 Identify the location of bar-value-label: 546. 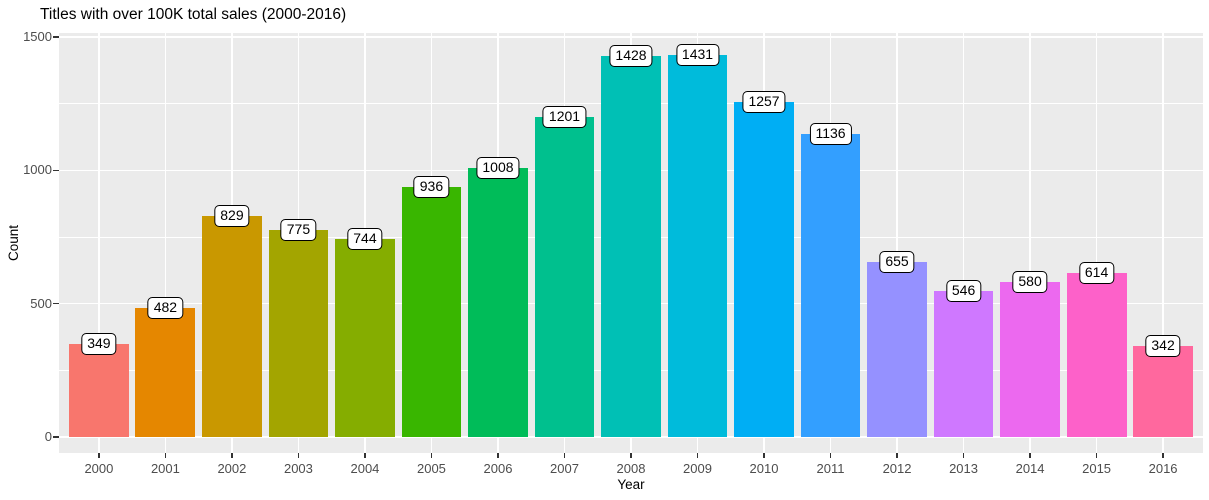
(963, 291).